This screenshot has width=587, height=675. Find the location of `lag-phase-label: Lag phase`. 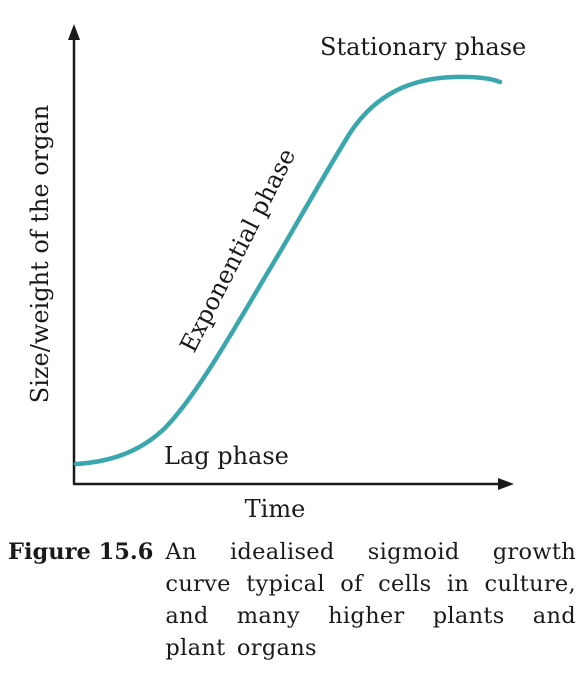

lag-phase-label: Lag phase is located at coordinates (226, 456).